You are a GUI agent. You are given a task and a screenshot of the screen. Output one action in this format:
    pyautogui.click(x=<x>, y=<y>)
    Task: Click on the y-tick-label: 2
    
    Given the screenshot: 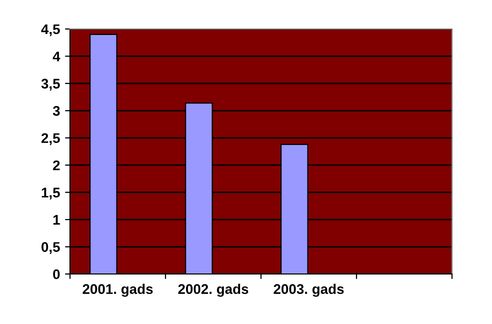 What is the action you would take?
    pyautogui.click(x=56, y=165)
    